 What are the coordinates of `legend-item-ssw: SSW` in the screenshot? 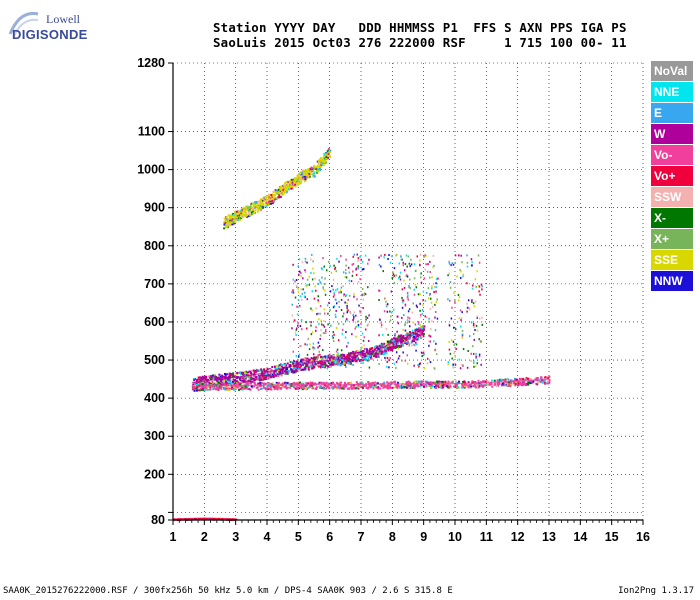 It's located at (672, 197).